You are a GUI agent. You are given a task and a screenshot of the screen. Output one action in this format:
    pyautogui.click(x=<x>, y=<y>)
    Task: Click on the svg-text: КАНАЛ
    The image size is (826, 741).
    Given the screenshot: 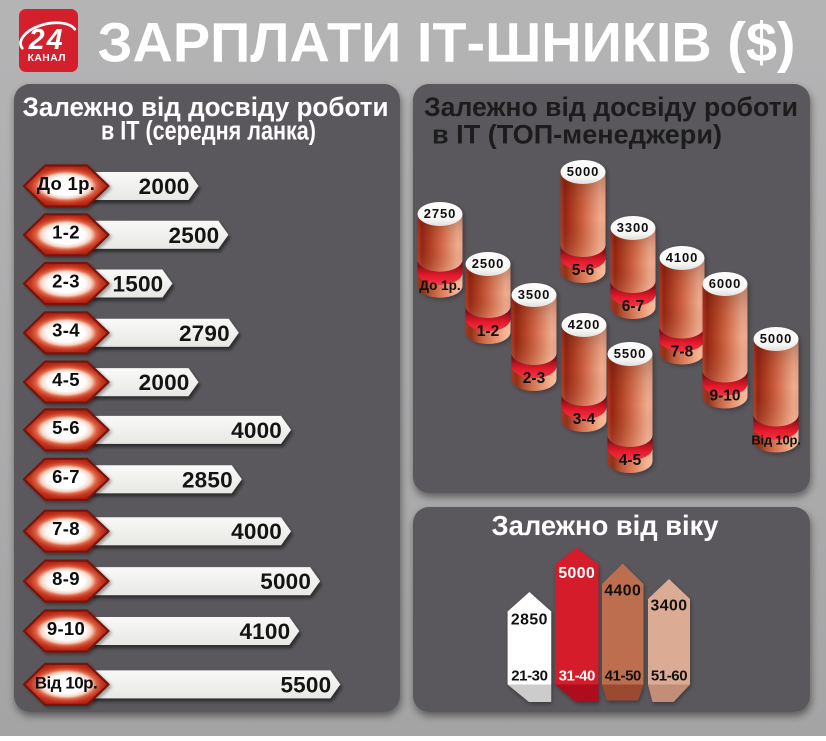 What is the action you would take?
    pyautogui.click(x=47, y=58)
    